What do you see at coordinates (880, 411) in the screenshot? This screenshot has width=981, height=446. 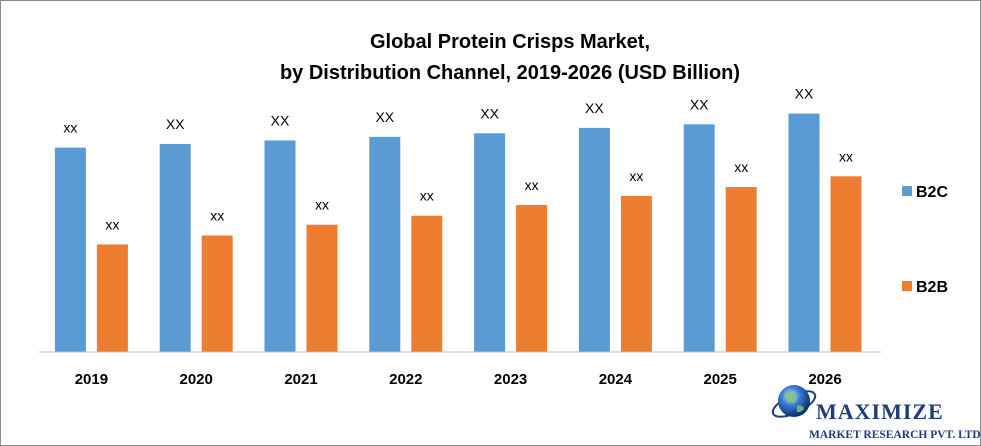 I see `logo-name: MAXIMIZE` at bounding box center [880, 411].